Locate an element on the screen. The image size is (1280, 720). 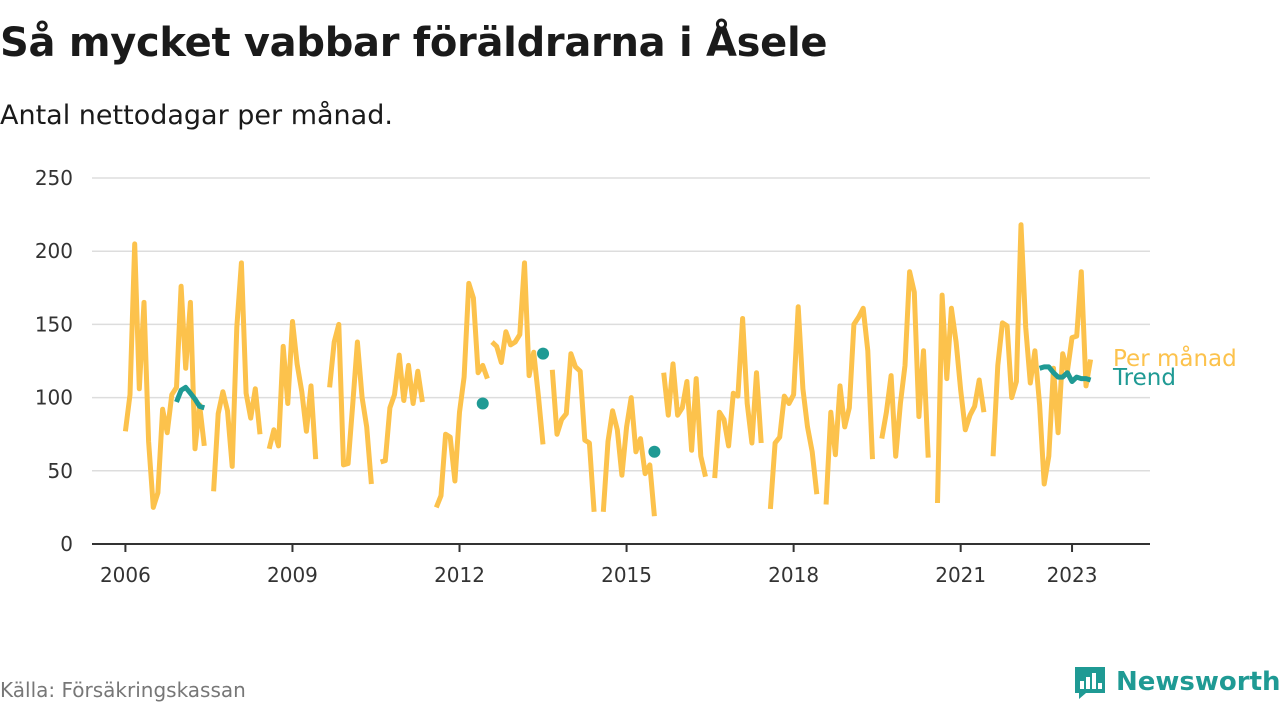
x-tick-label-2006: 2006 is located at coordinates (125, 575).